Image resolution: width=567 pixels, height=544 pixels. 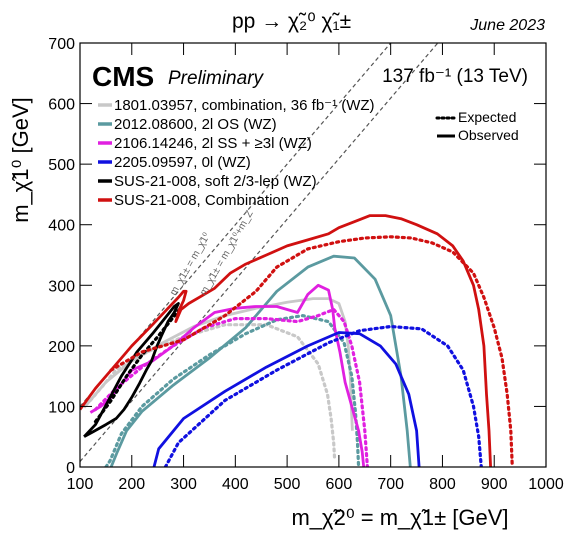 I want to click on style-legend: Expected Observed, so click(x=477, y=126).